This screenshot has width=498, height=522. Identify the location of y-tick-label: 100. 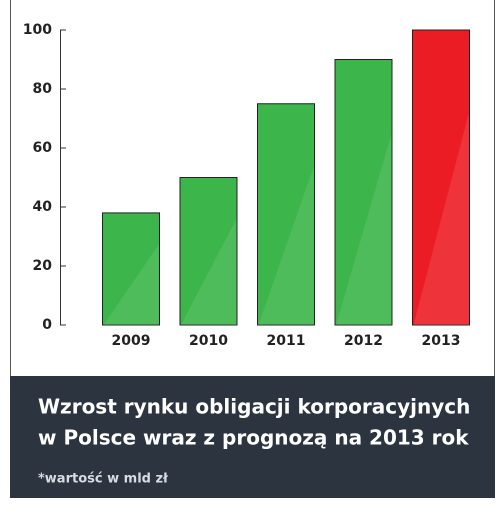
(37, 30).